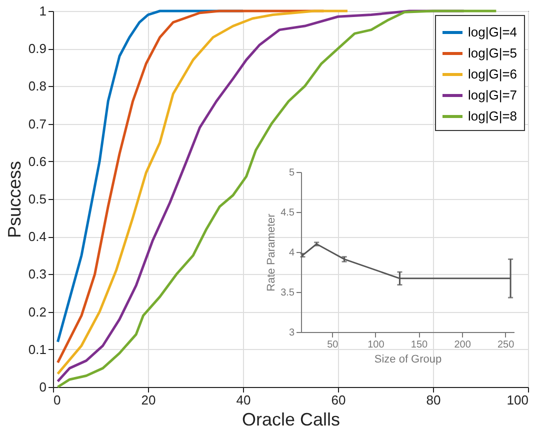 This screenshot has height=436, width=560. What do you see at coordinates (333, 345) in the screenshot?
I see `x-tick-label: 50` at bounding box center [333, 345].